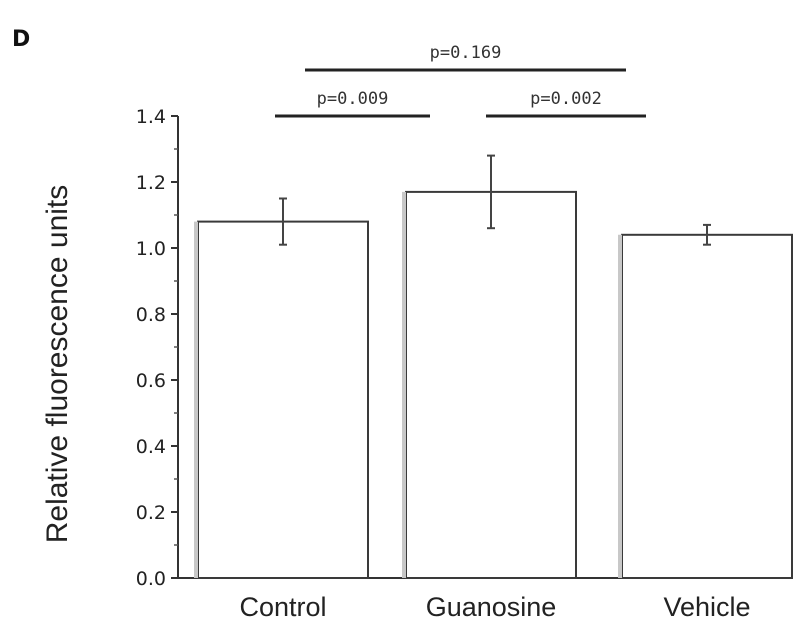 The width and height of the screenshot is (804, 622). I want to click on y-tick-label: 0.2, so click(151, 513).